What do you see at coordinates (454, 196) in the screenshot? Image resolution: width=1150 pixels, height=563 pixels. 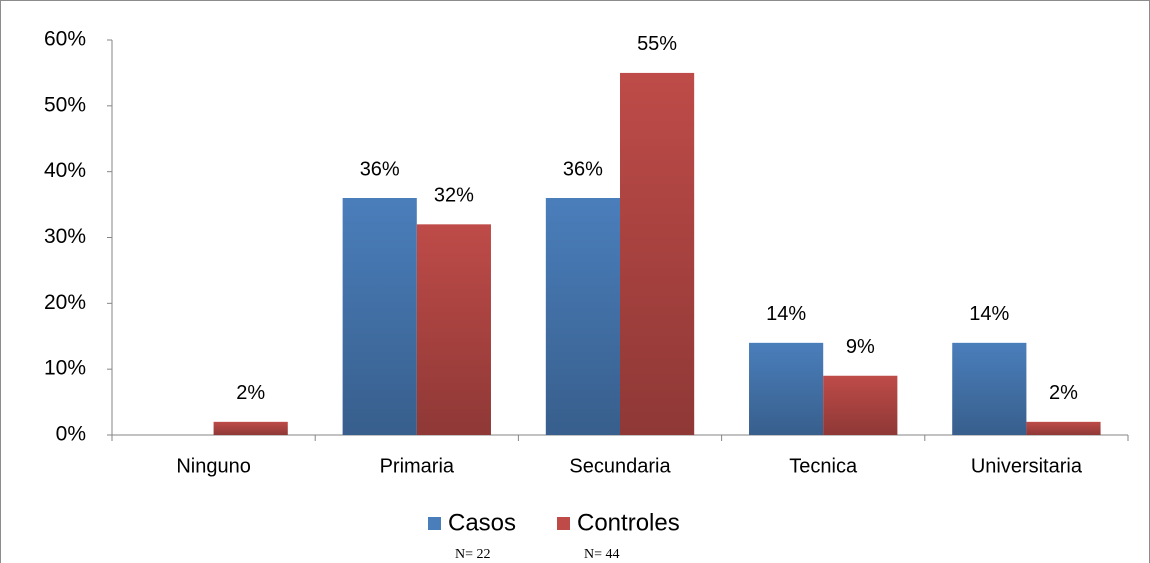 I see `data-label: 32%` at bounding box center [454, 196].